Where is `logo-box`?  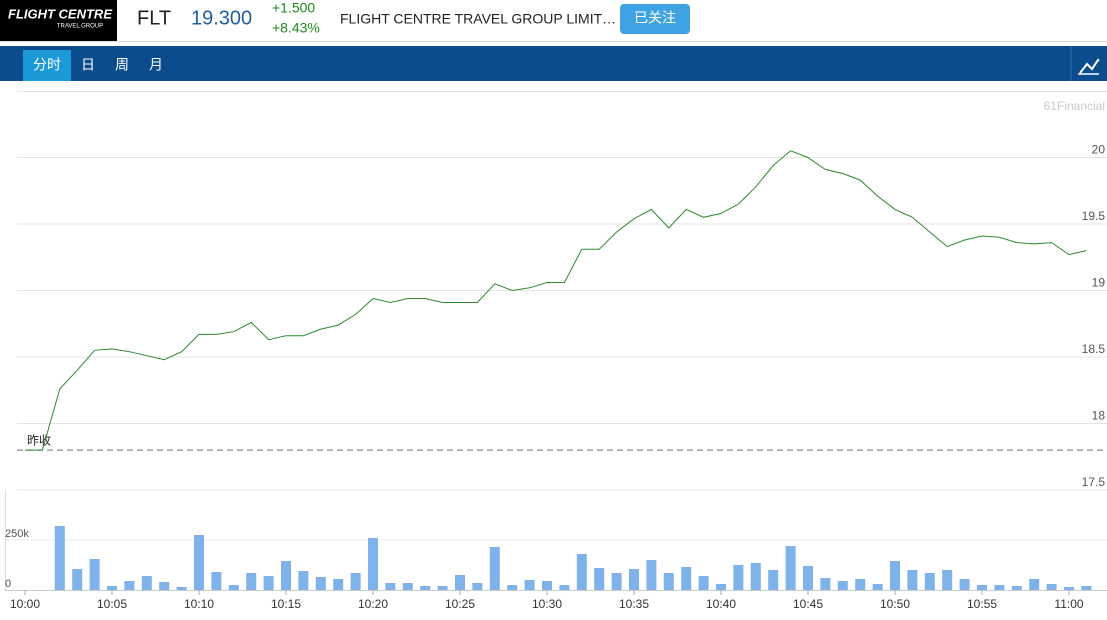
logo-box is located at coordinates (58, 20).